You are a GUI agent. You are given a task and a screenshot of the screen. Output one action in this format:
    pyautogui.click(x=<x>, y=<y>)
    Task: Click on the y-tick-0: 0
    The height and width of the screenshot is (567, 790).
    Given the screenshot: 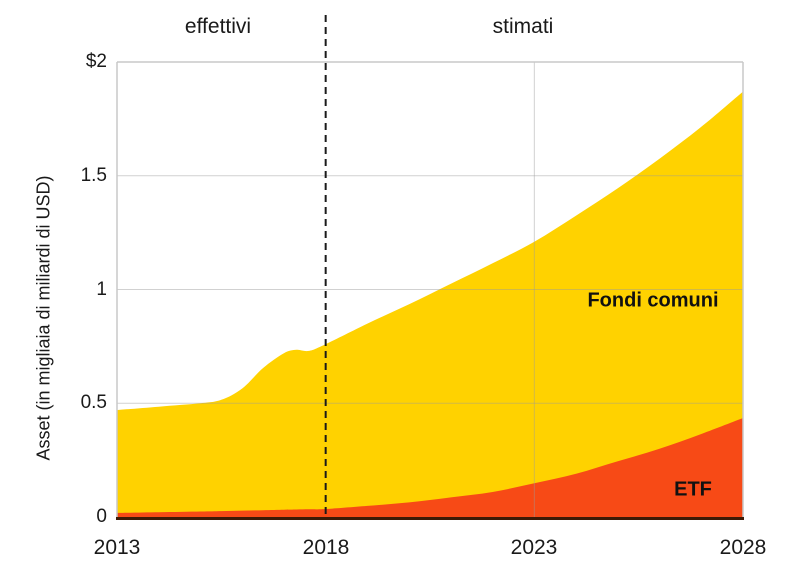 What is the action you would take?
    pyautogui.click(x=101, y=516)
    